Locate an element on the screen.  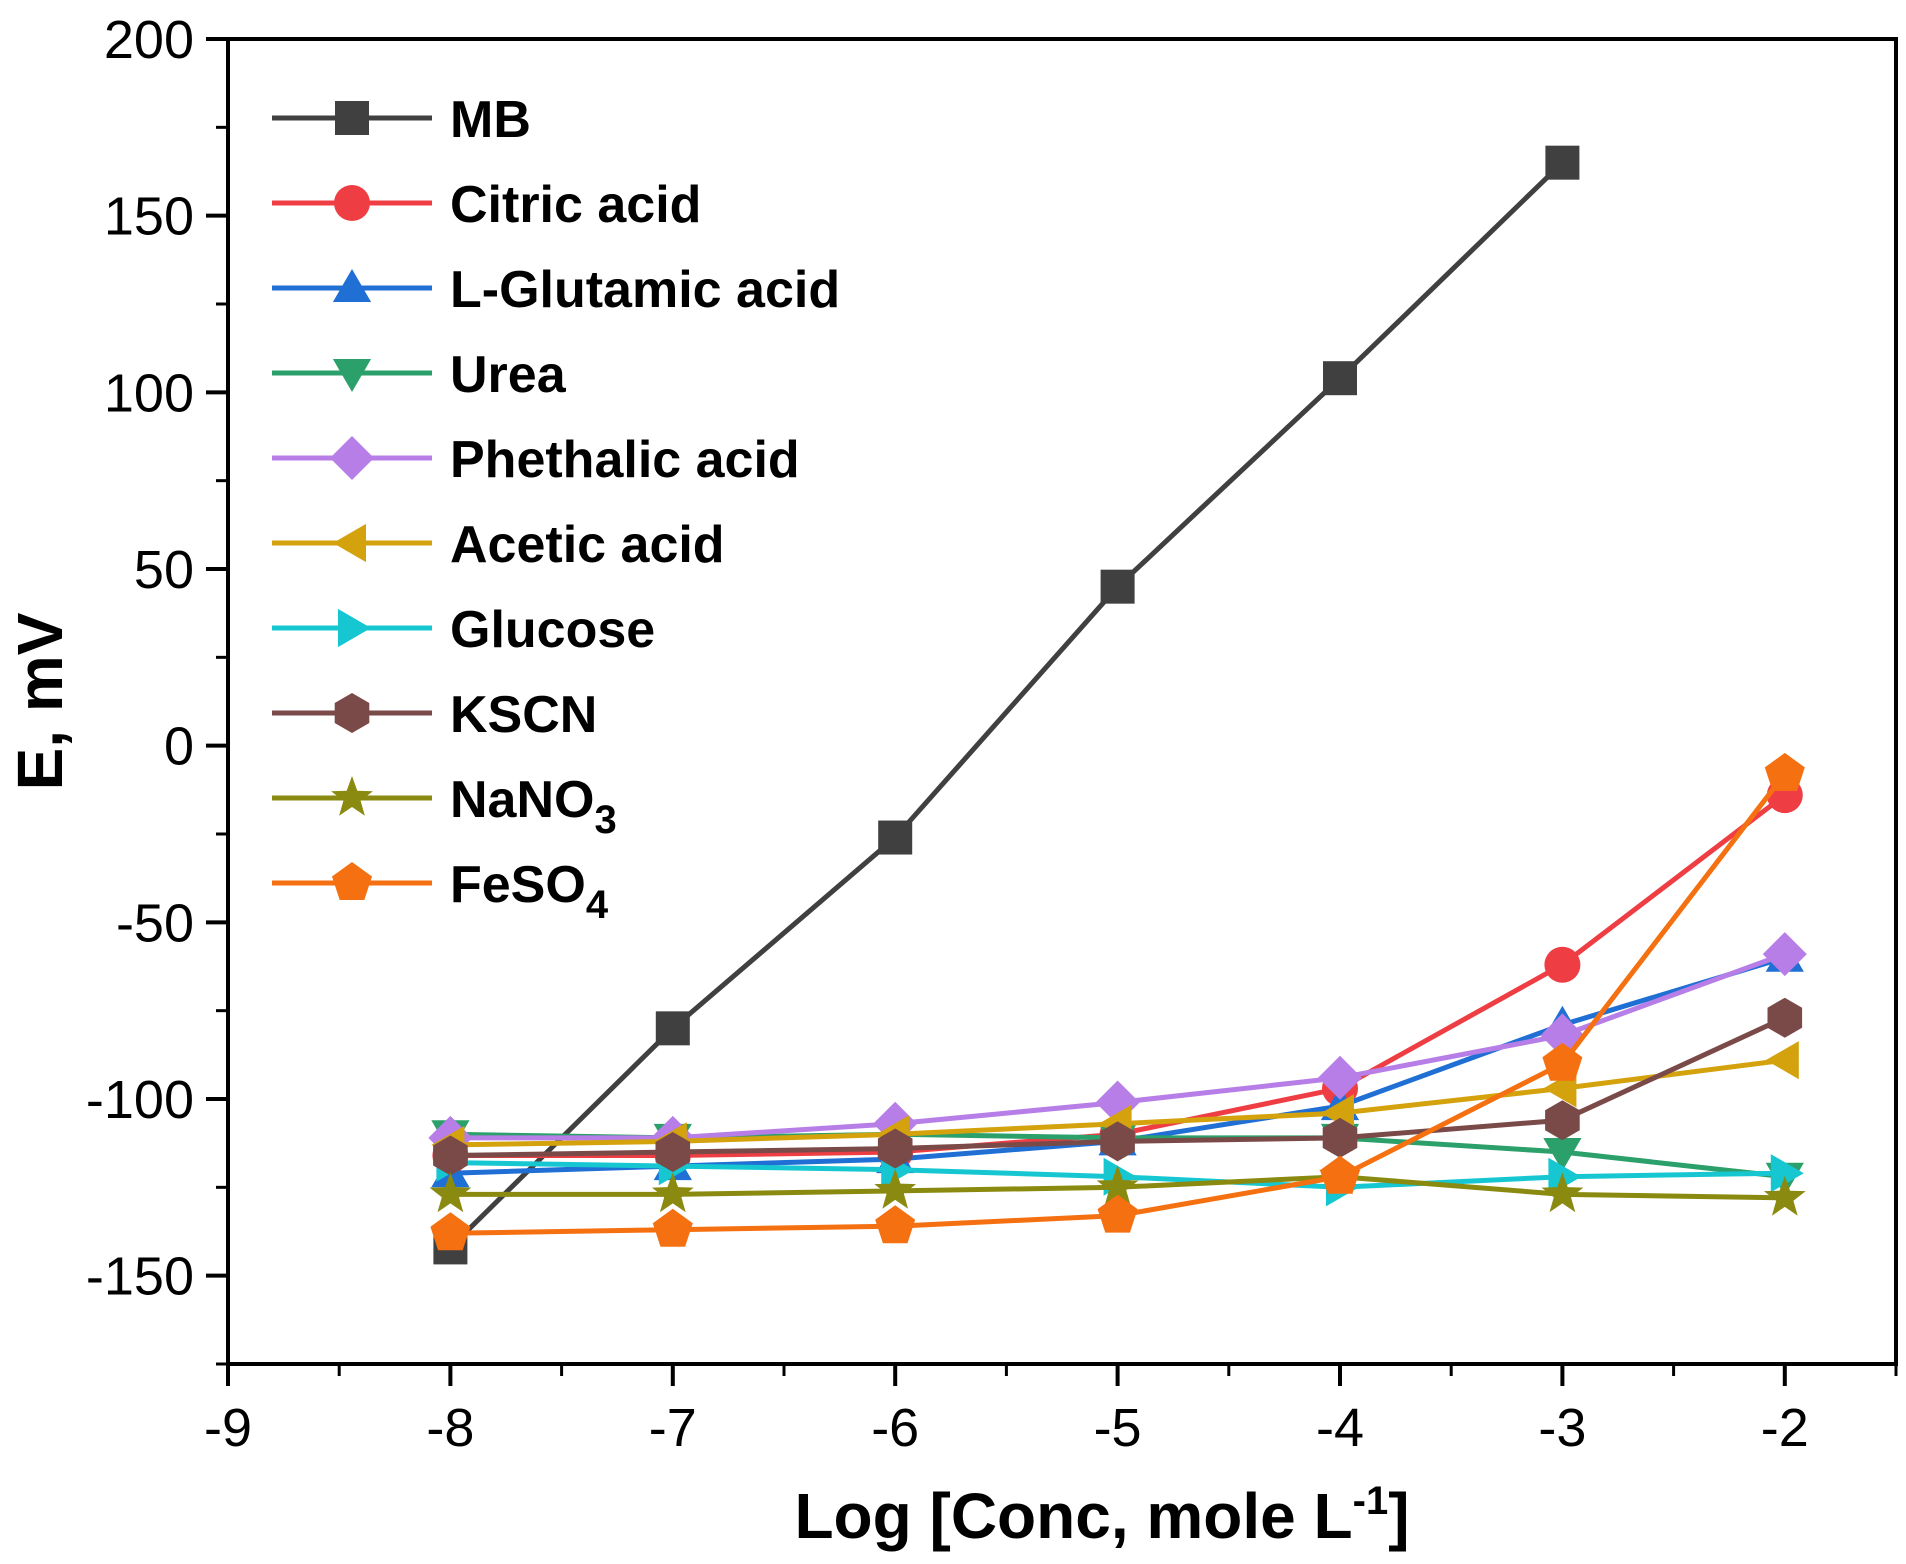
legend-label-text: KSCN is located at coordinates (523, 715).